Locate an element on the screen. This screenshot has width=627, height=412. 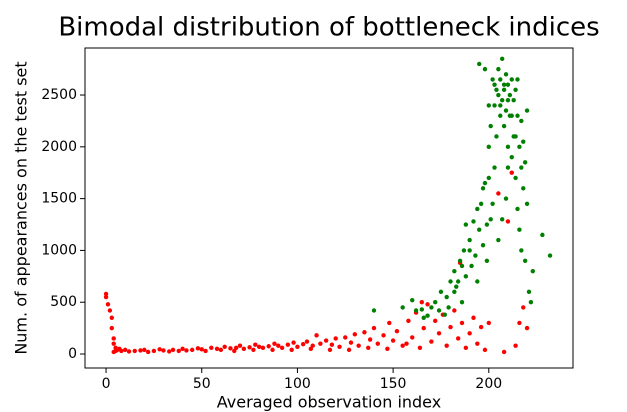
y-tick-label: 500 is located at coordinates (63, 302).